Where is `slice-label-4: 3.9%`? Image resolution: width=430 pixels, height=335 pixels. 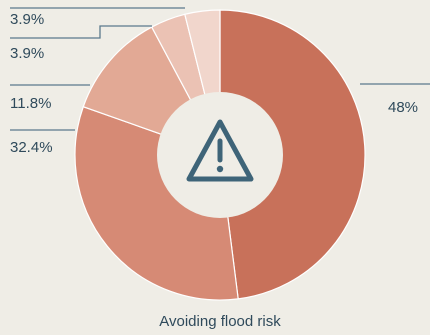
slice-label-4: 3.9% is located at coordinates (27, 19).